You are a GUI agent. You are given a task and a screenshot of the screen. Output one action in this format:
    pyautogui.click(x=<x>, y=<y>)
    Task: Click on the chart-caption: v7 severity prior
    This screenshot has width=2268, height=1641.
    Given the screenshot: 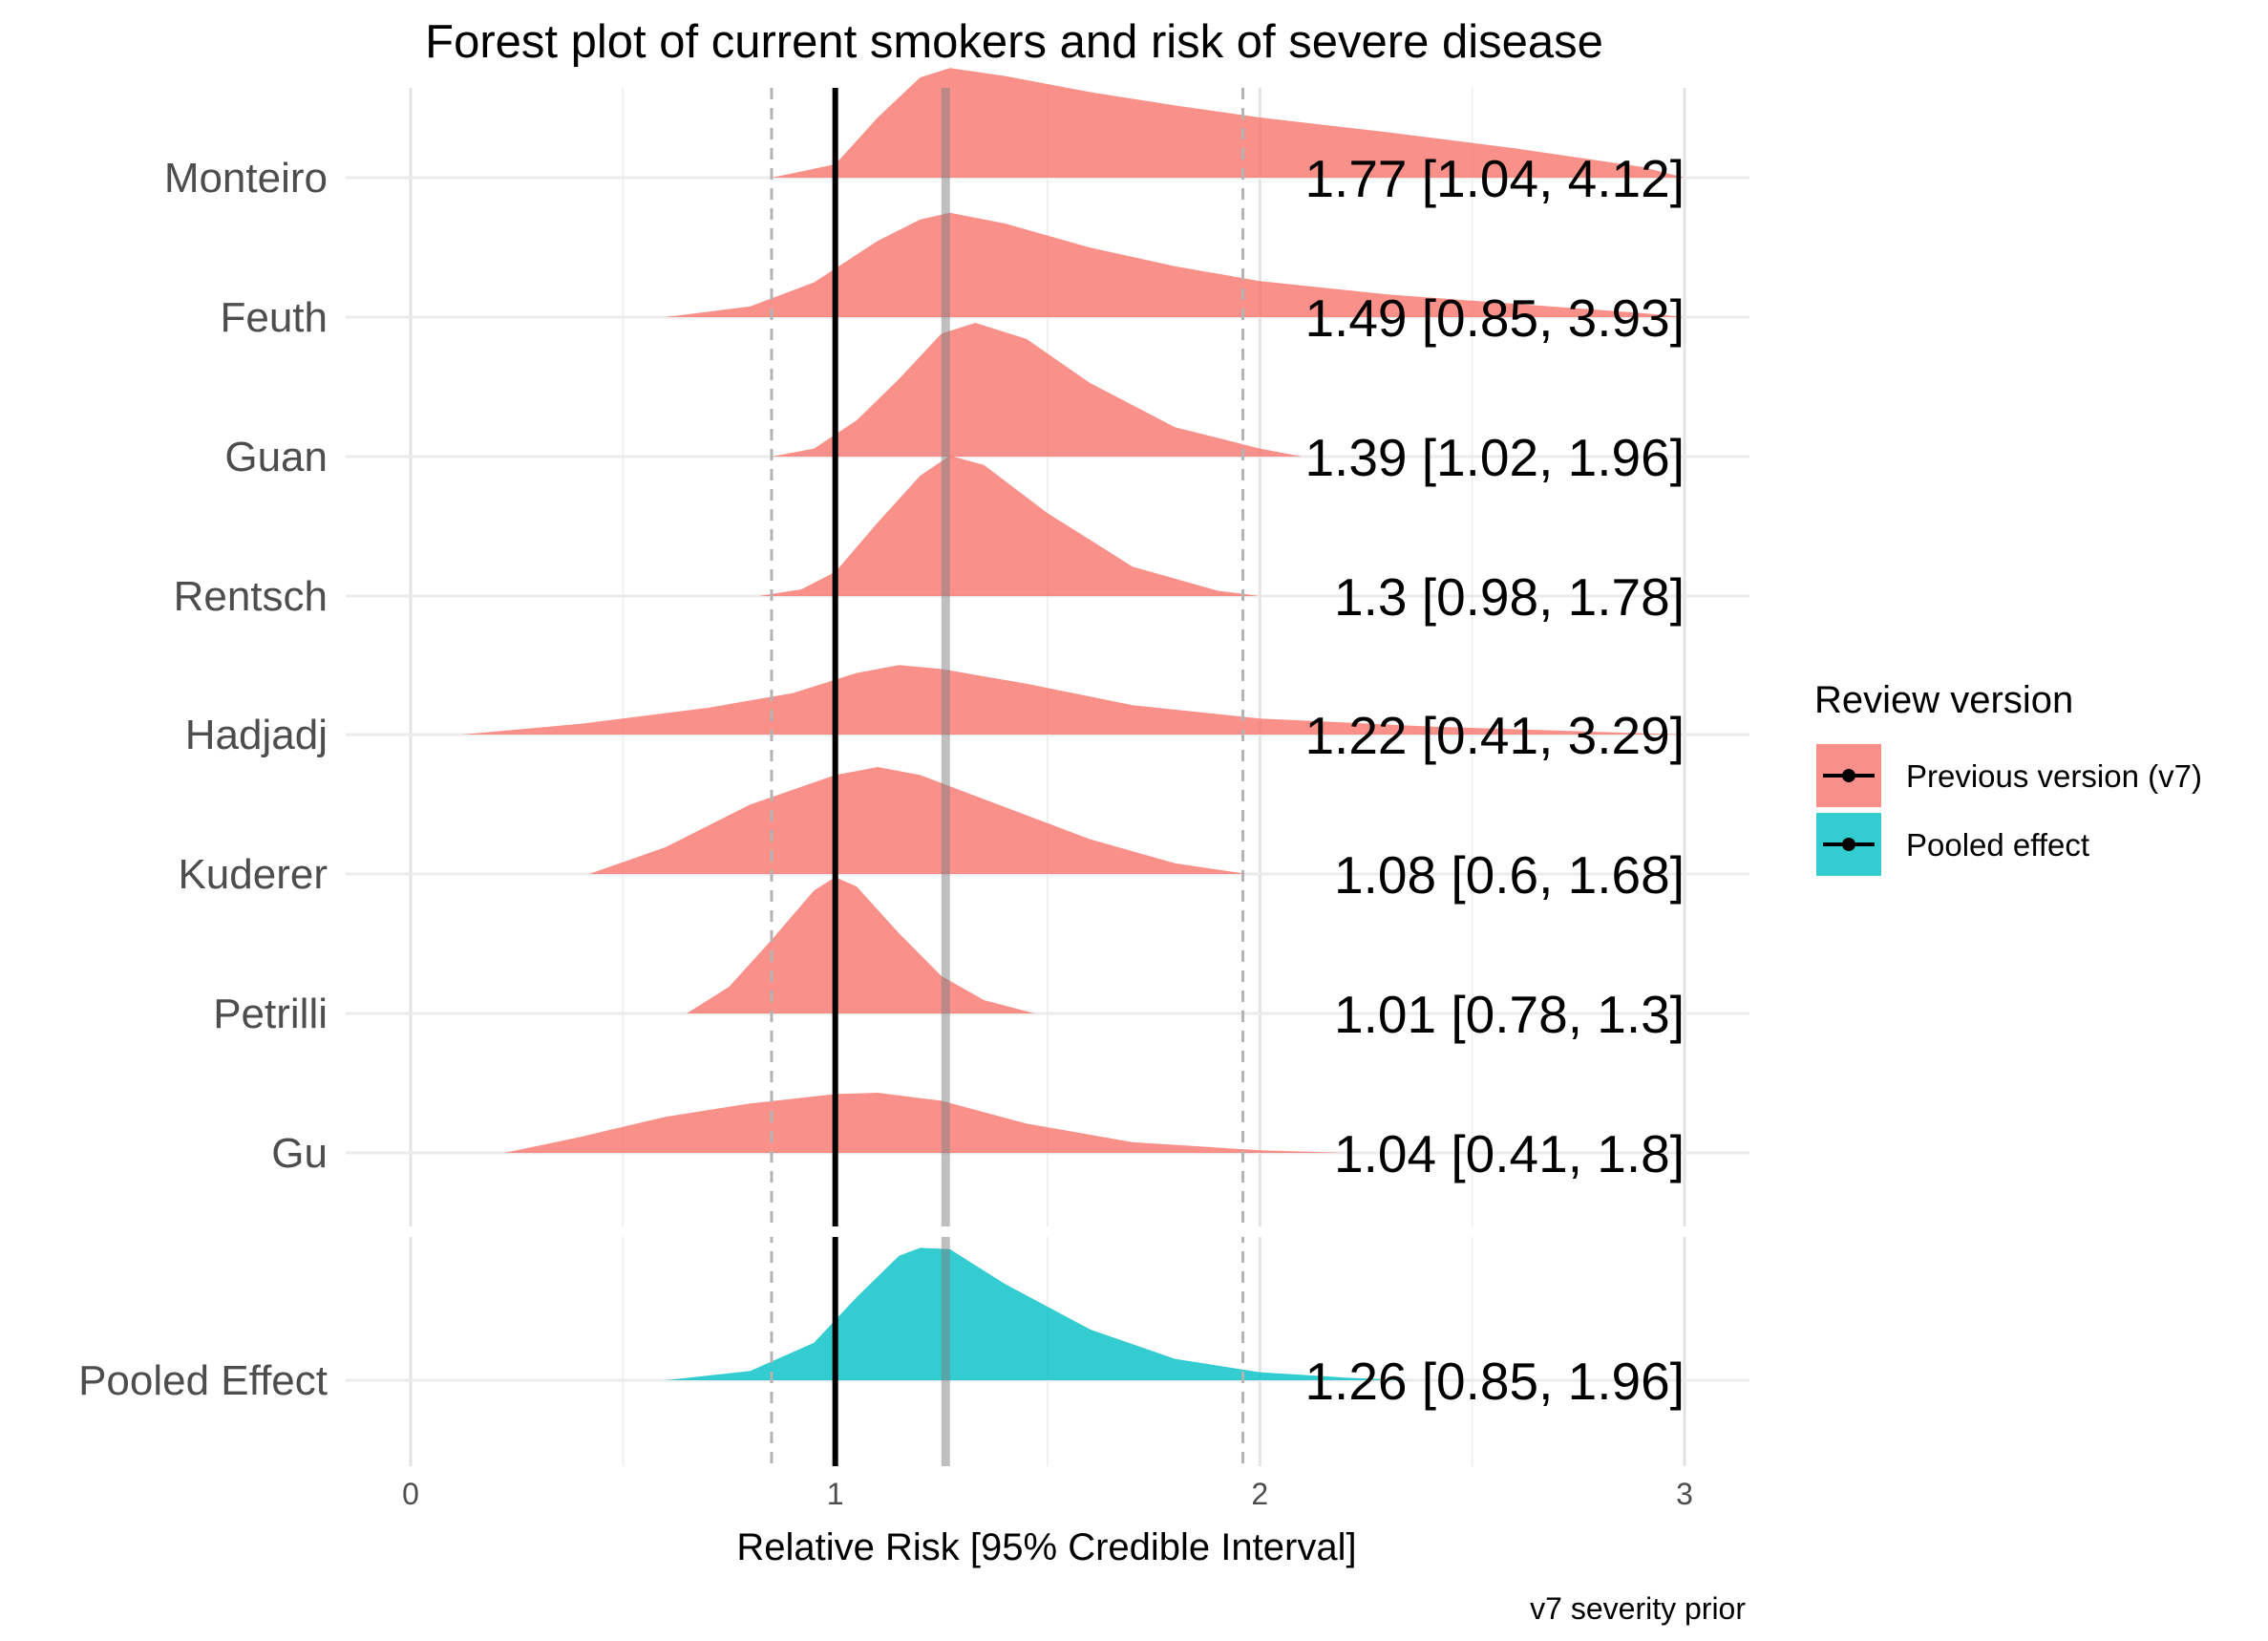 What is the action you would take?
    pyautogui.click(x=1638, y=1608)
    